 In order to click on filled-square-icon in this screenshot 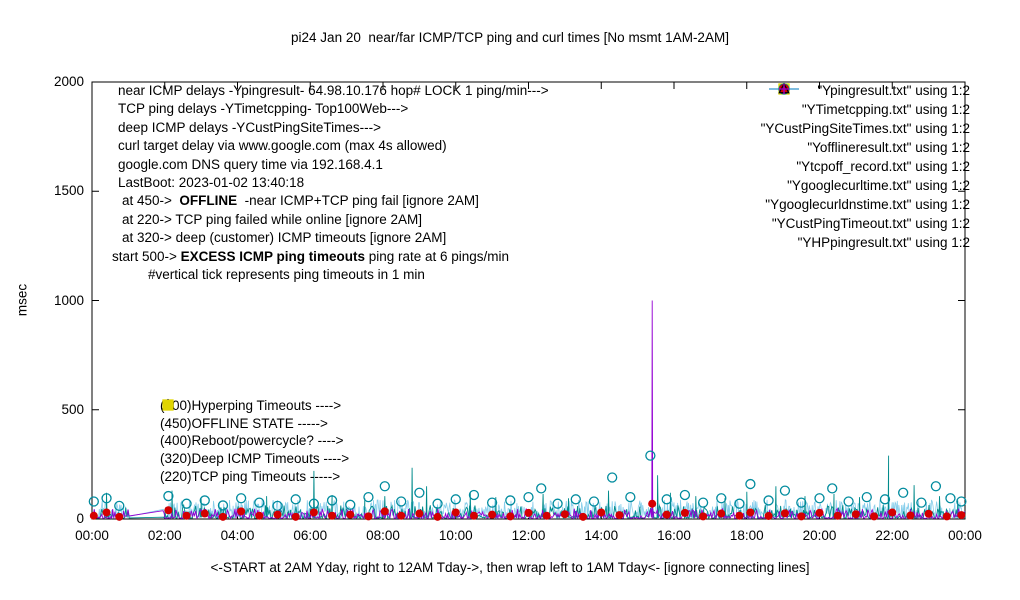, I will do `click(168, 405)`.